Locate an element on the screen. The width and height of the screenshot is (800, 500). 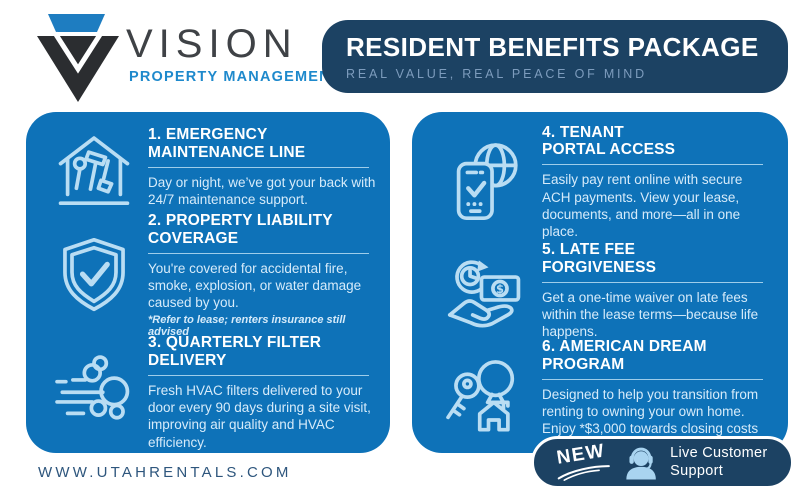
vision-logo-icon is located at coordinates (78, 58).